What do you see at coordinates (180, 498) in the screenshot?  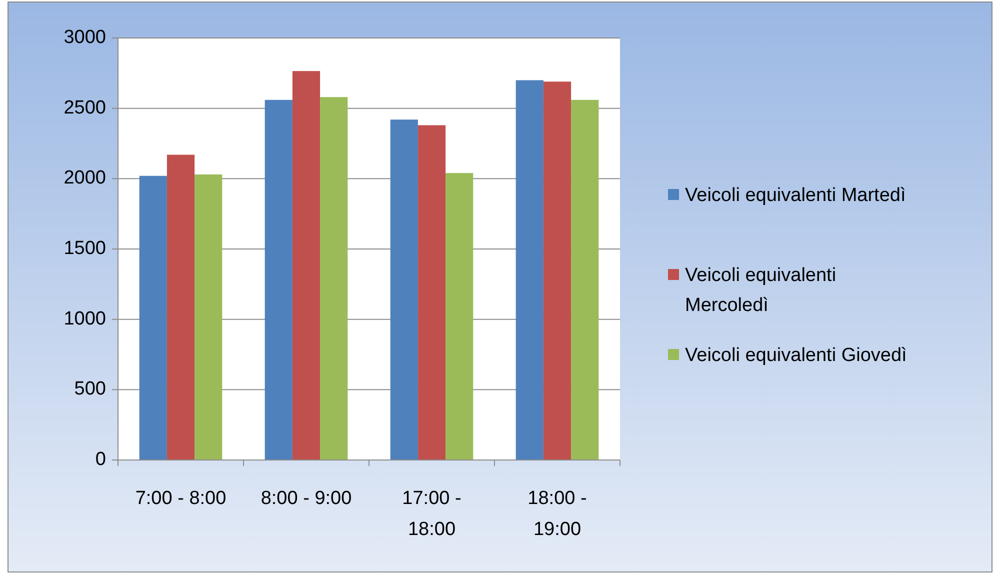 I see `x-tick-label: 7:00 - 8:00` at bounding box center [180, 498].